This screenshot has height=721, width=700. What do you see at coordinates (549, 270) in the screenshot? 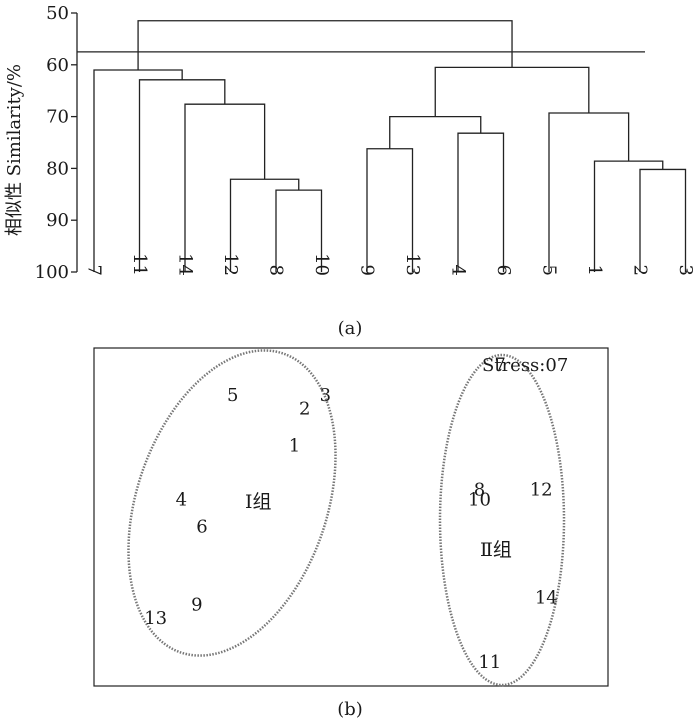
I see `leaf-label: 5` at bounding box center [549, 270].